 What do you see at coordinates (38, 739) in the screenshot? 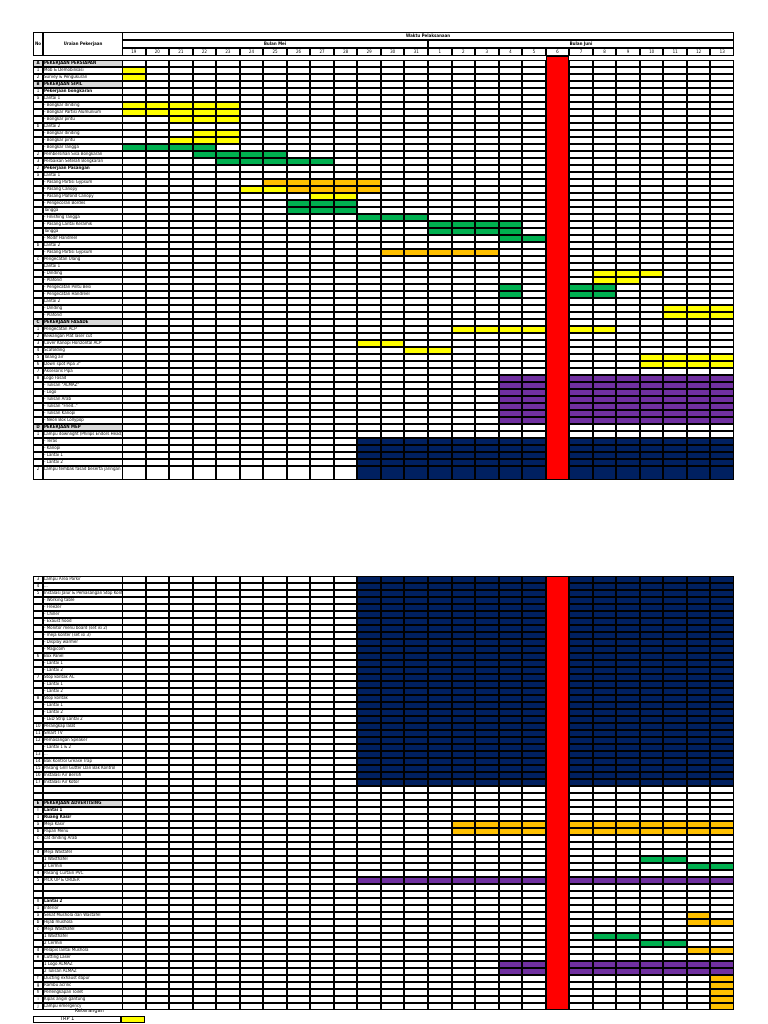
I see `p2-row-no: 12` at bounding box center [38, 739].